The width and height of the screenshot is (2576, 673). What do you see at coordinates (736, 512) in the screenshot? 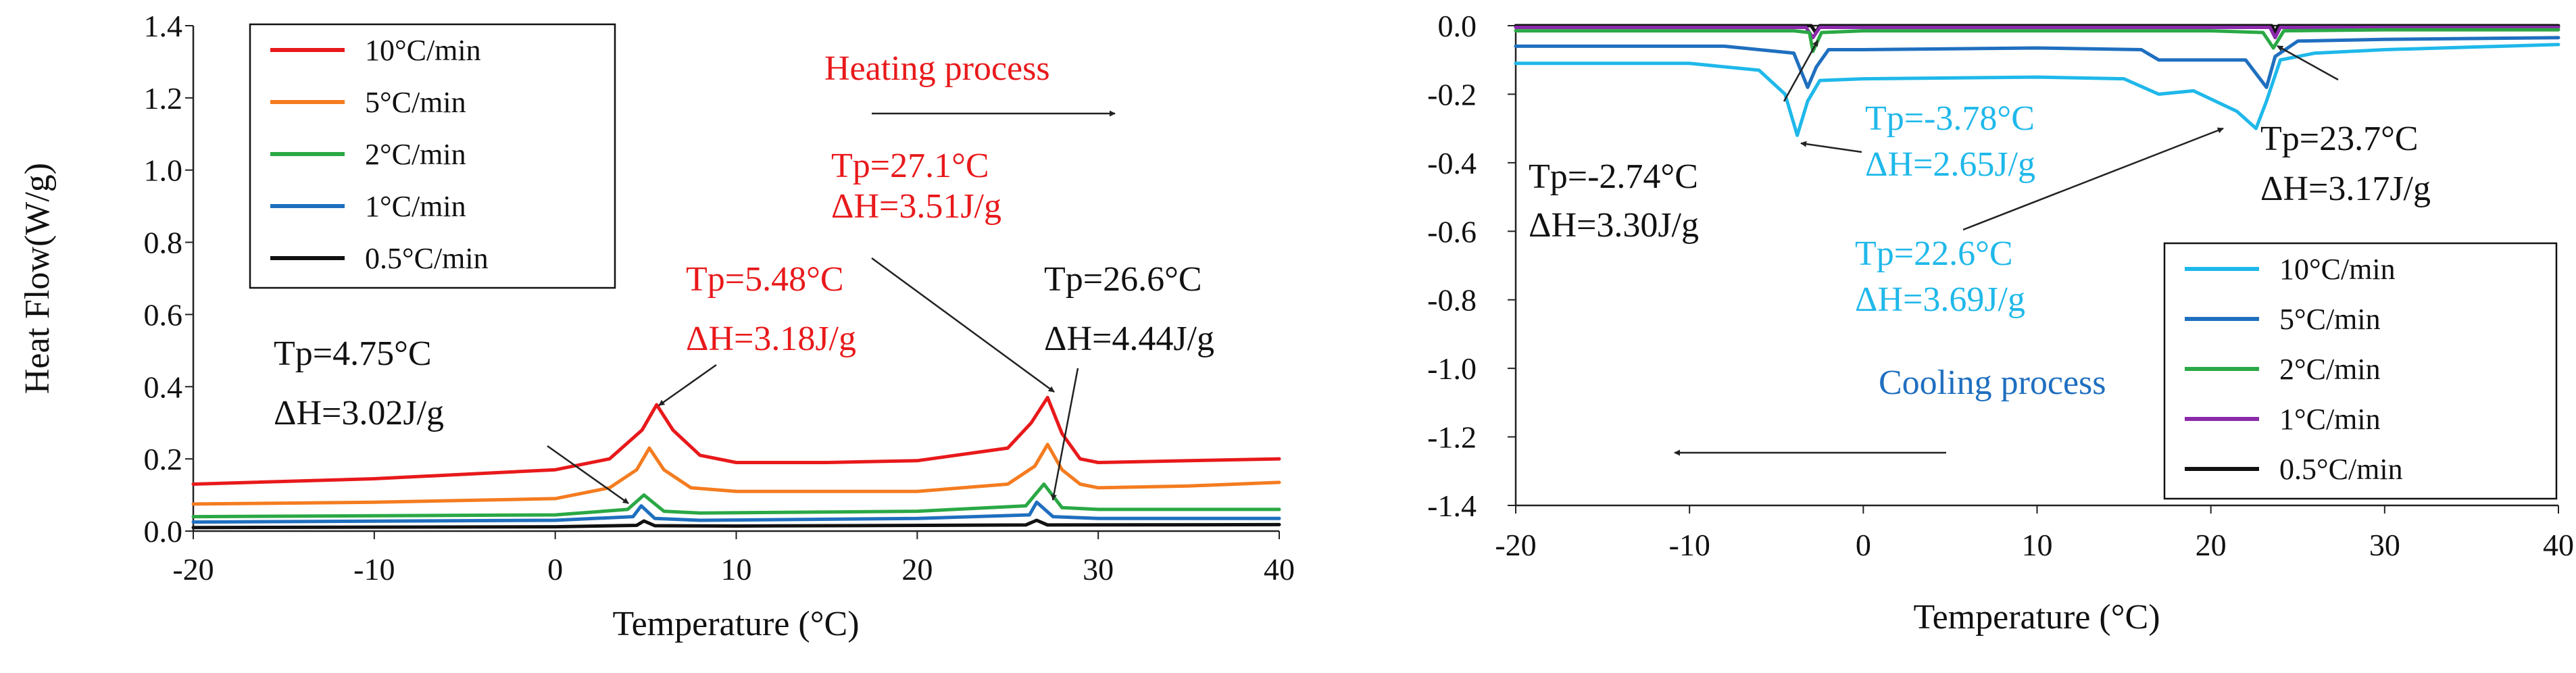
I see `series-line-1cmin` at bounding box center [736, 512].